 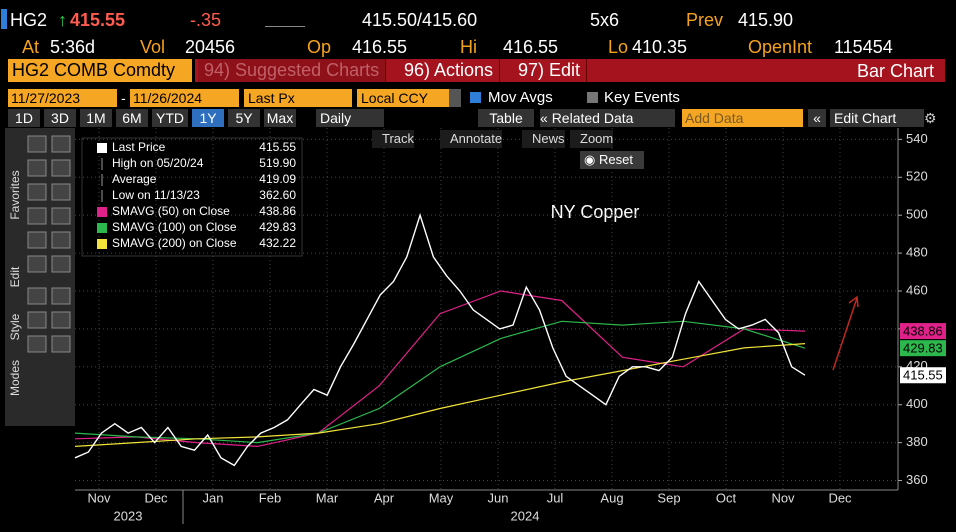 I want to click on frequency: Daily, so click(x=350, y=118).